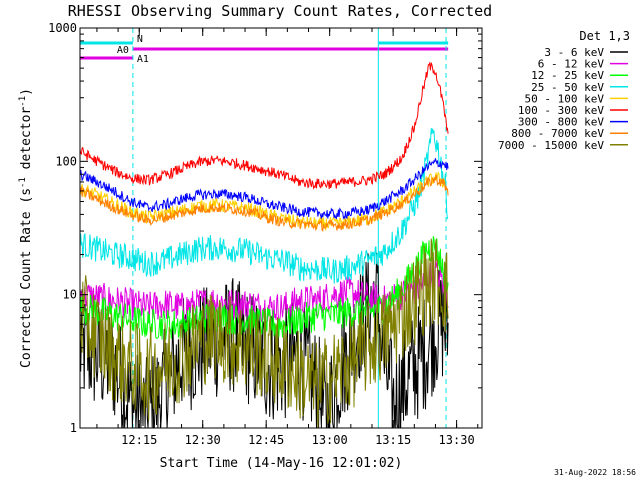  I want to click on y-tick-label: 100, so click(66, 161).